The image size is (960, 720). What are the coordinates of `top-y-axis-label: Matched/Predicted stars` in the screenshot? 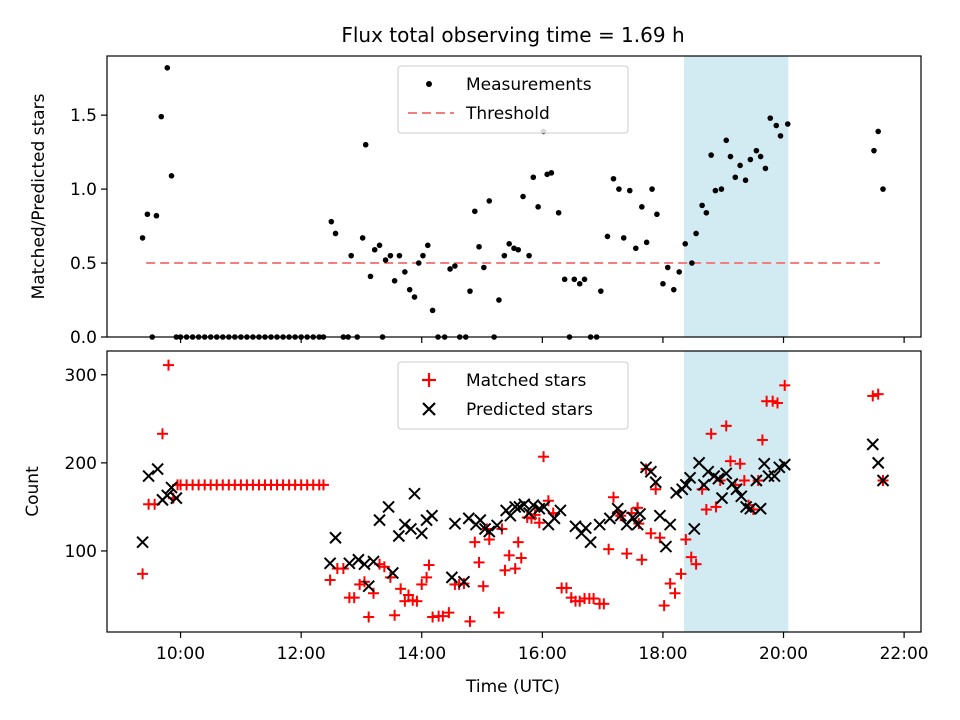 It's located at (39, 196).